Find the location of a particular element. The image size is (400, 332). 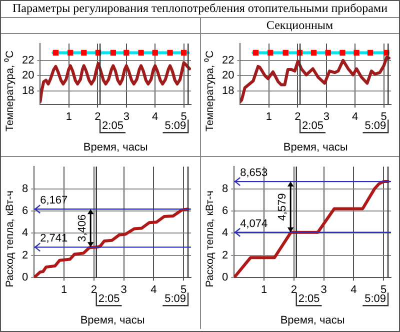

chart-subtitle: Секционным is located at coordinates (299, 26).